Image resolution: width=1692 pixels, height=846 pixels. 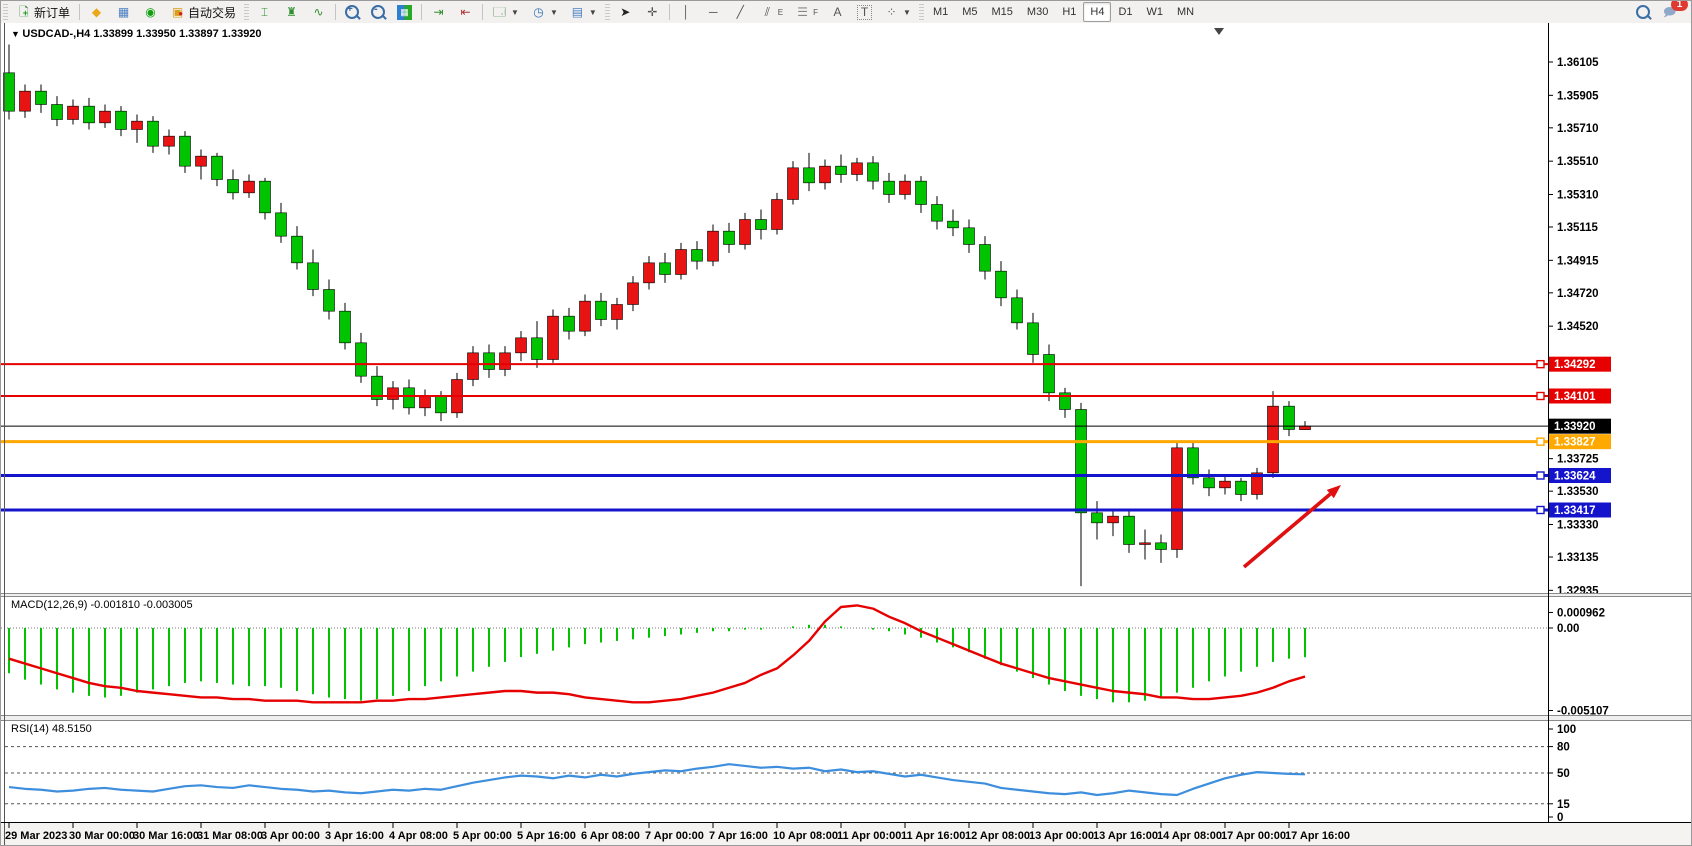 I want to click on level-line-1.34101: 1.34101, so click(x=806, y=396).